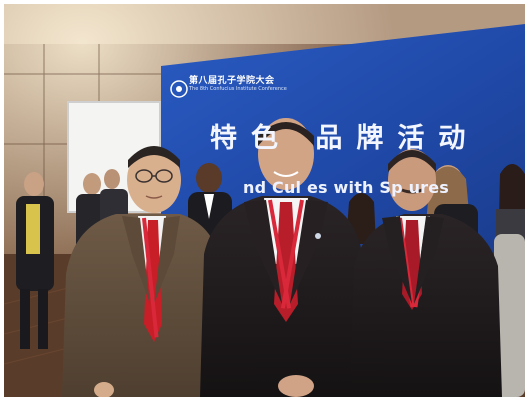 The image size is (529, 402). I want to click on logo-center, so click(179, 89).